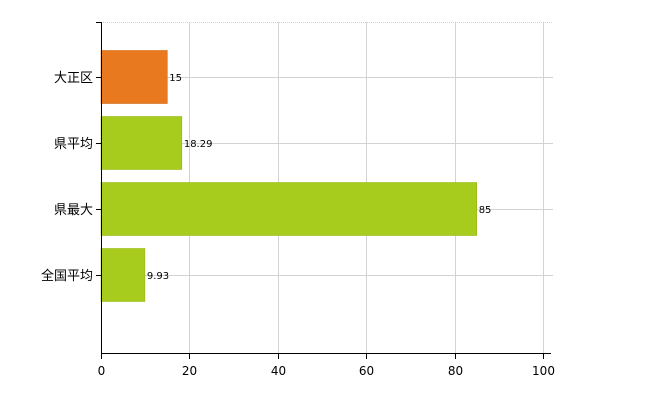 This screenshot has height=400, width=650. What do you see at coordinates (158, 276) in the screenshot?
I see `data-label-3: 9.93` at bounding box center [158, 276].